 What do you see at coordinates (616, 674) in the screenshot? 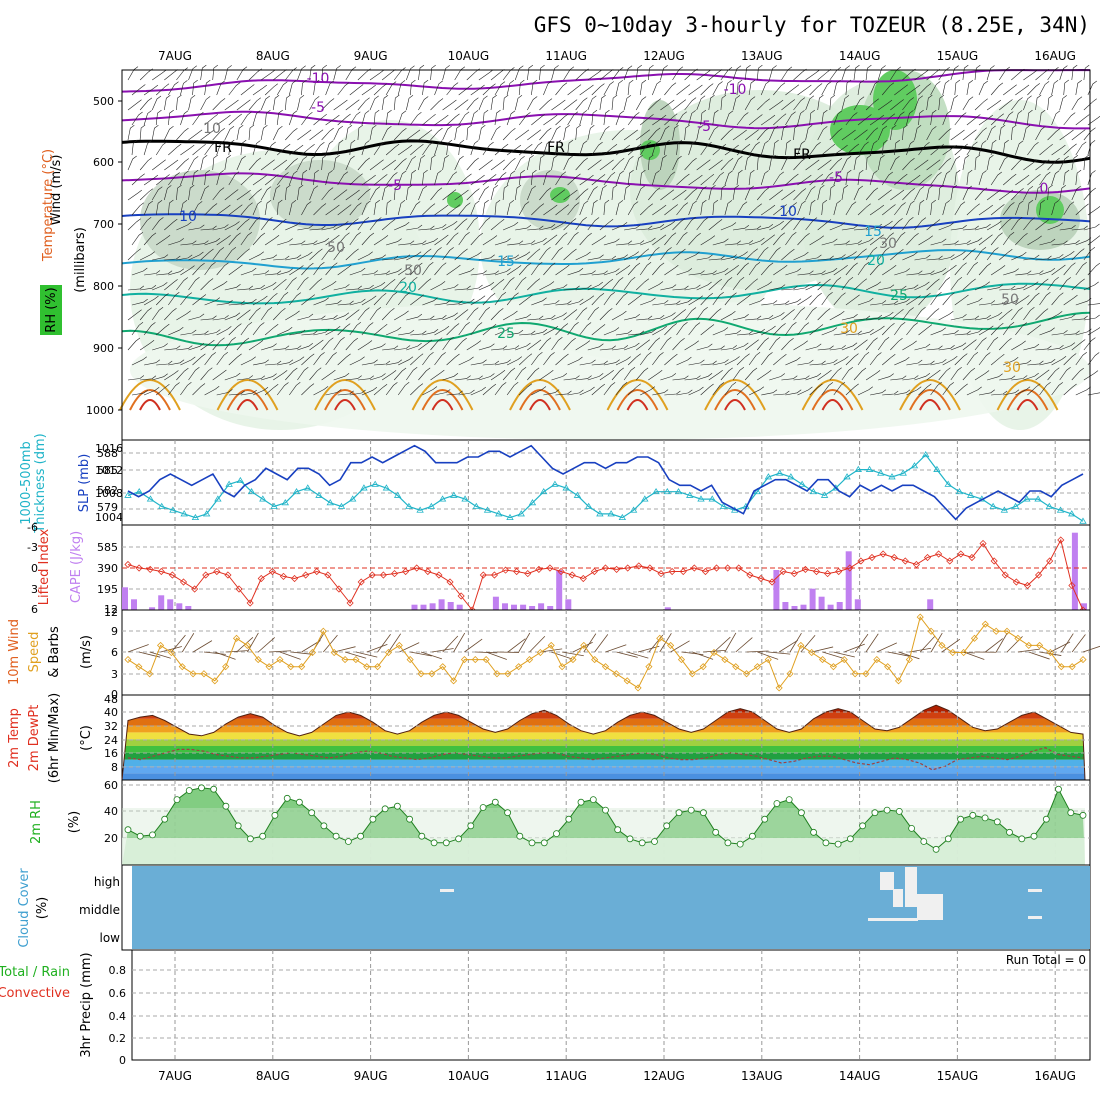
I see `wind-speed-marker` at bounding box center [616, 674].